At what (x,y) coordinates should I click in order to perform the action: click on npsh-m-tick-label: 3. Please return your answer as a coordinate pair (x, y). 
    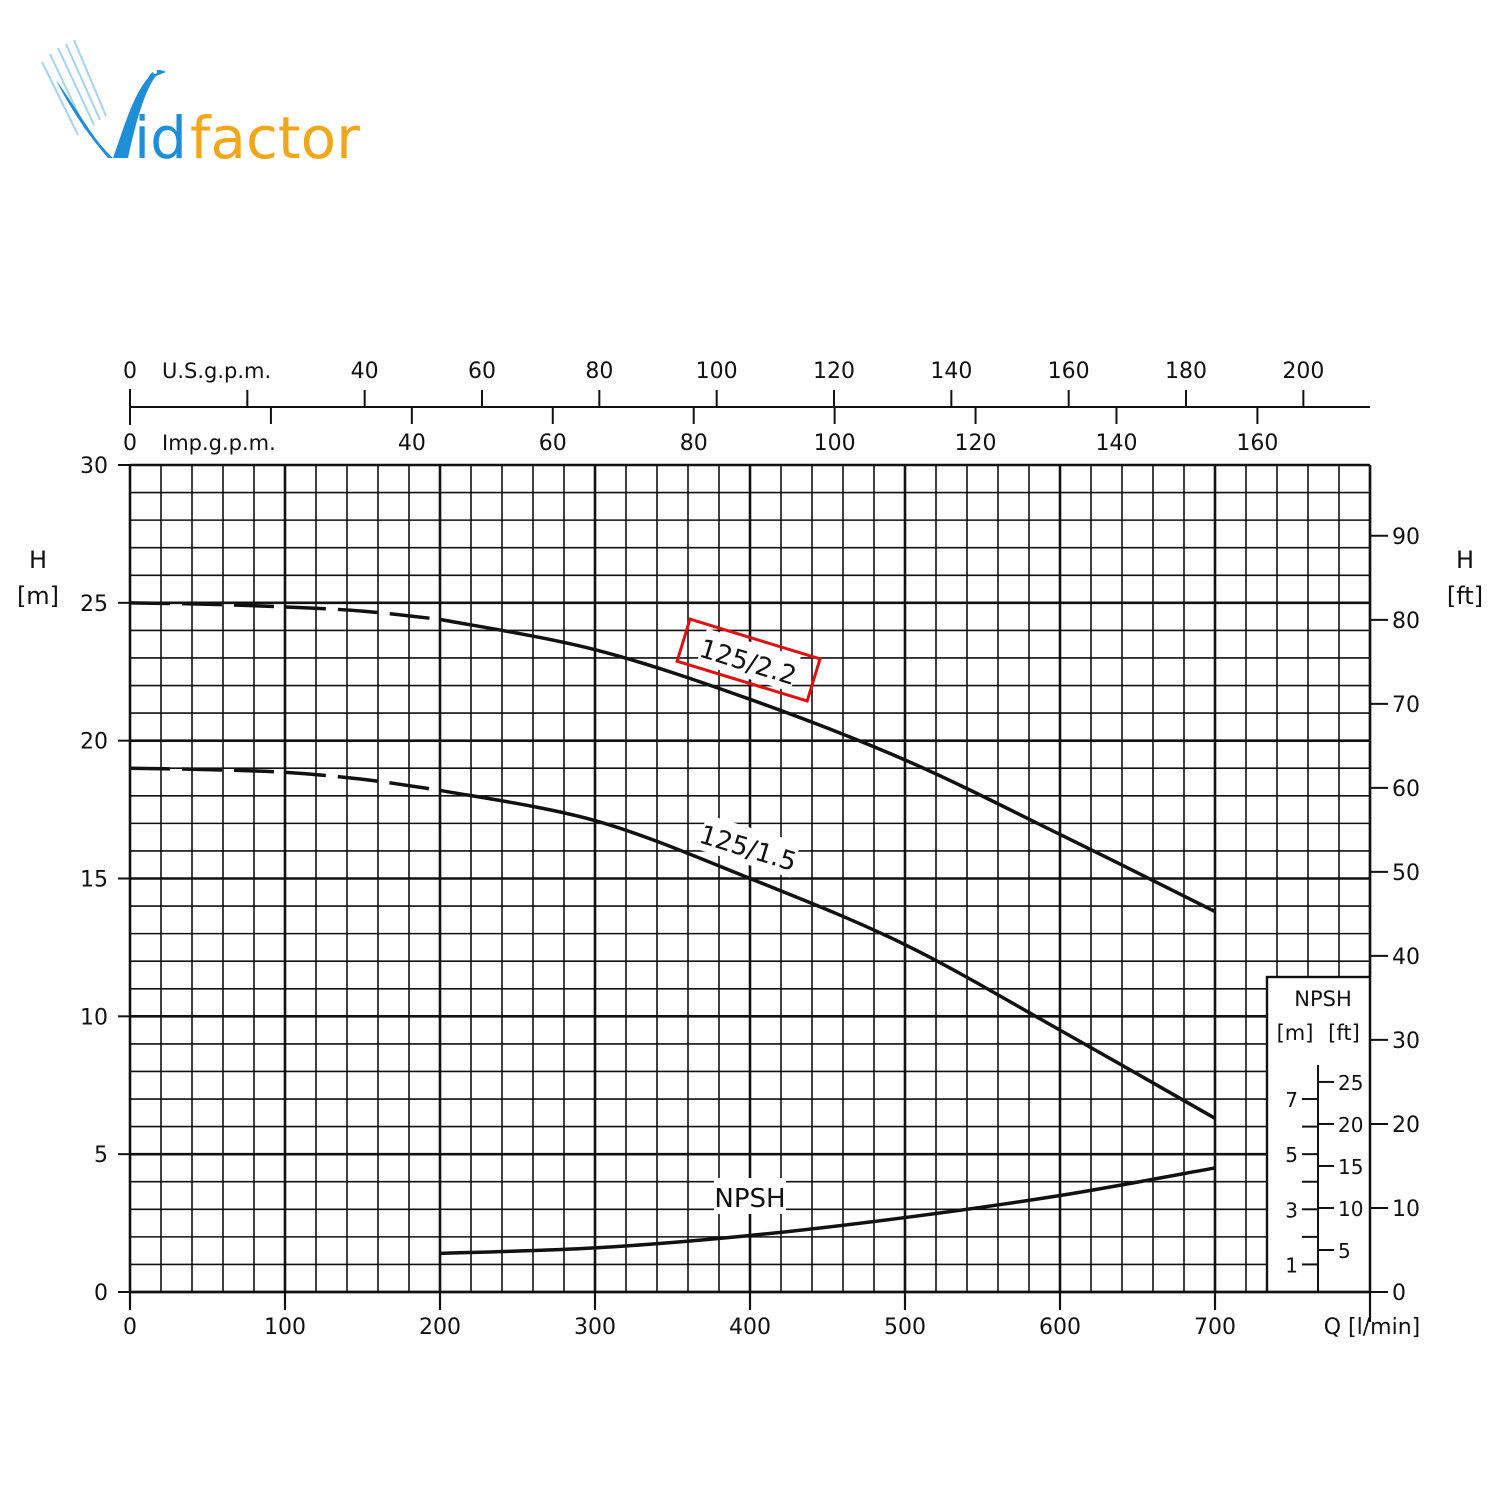
    Looking at the image, I should click on (1291, 1210).